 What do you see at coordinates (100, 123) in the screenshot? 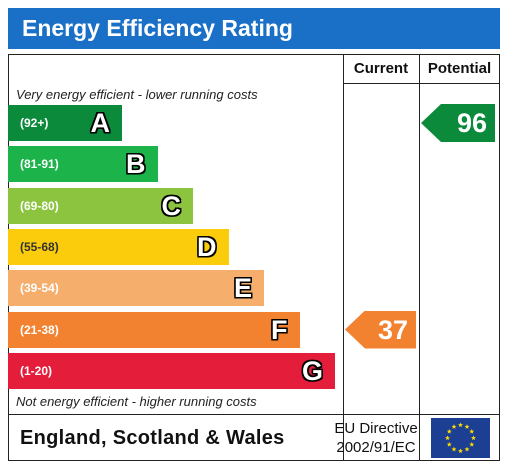
I see `band-letter-label: A` at bounding box center [100, 123].